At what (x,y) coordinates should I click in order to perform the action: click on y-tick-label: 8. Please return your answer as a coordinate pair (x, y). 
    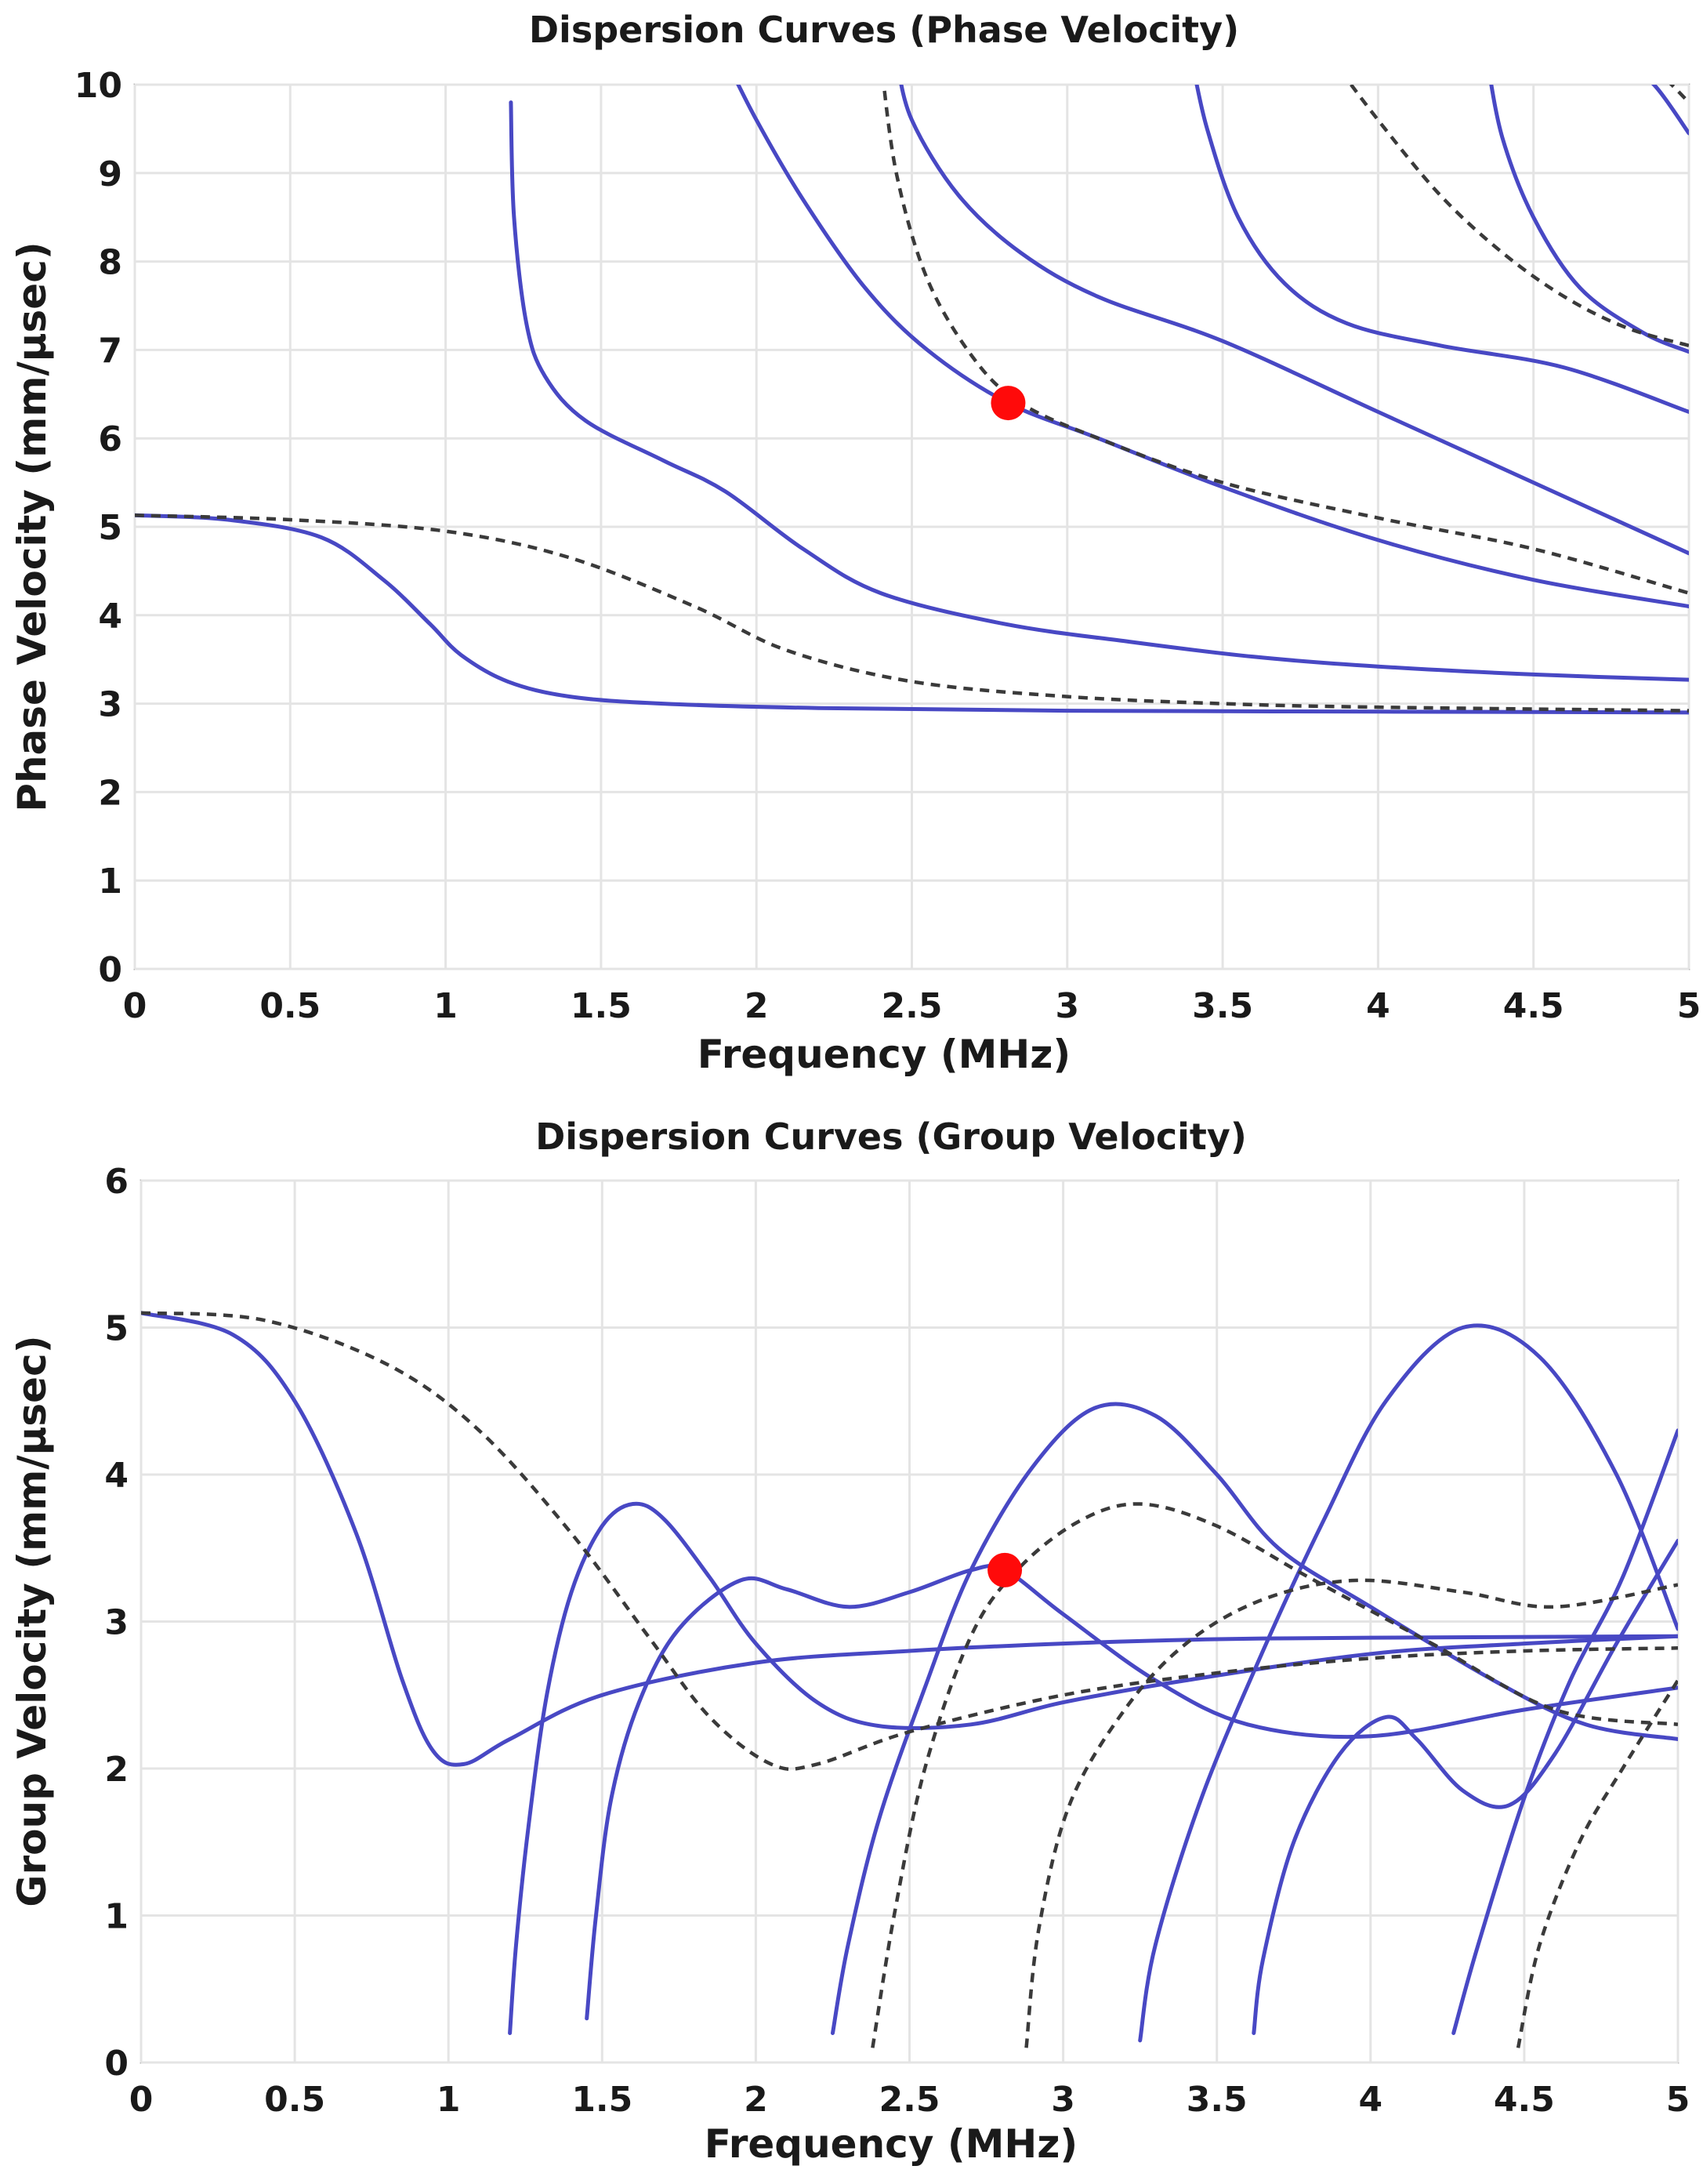
    Looking at the image, I should click on (110, 263).